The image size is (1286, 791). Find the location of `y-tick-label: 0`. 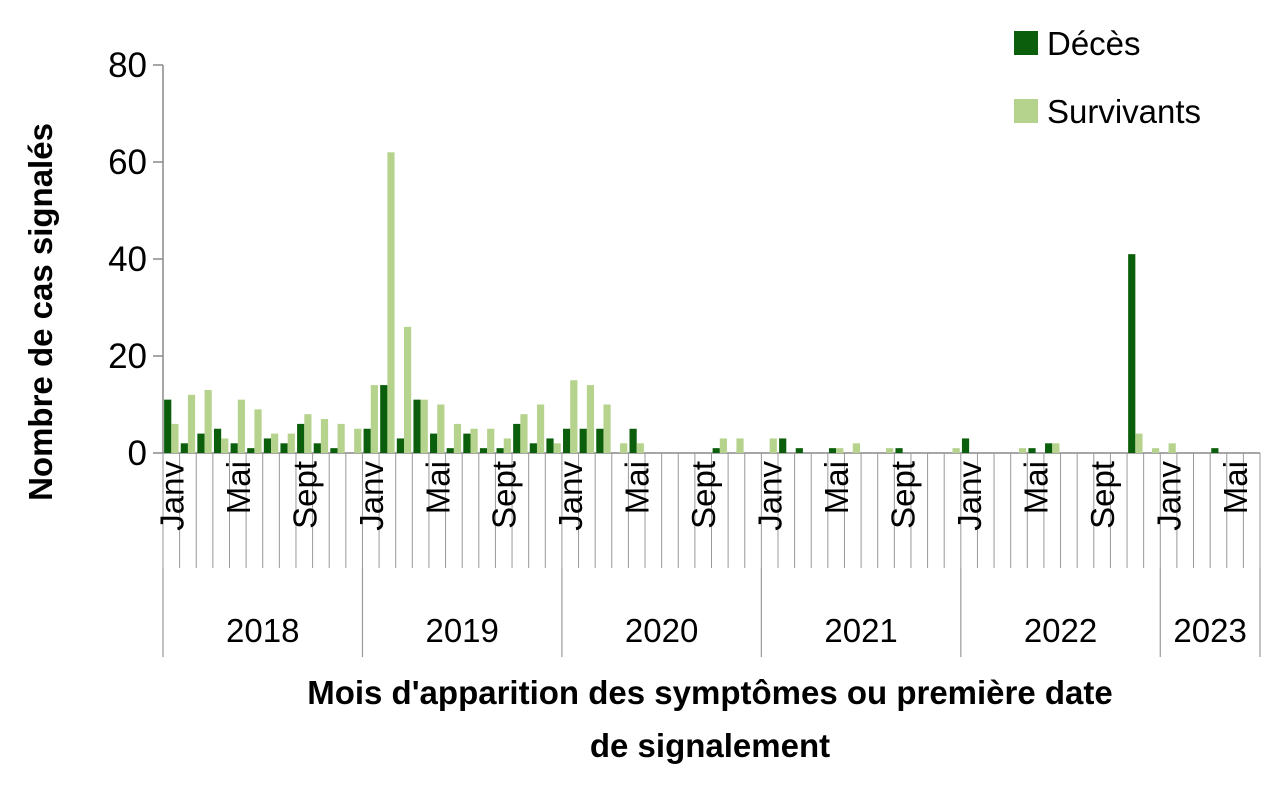

y-tick-label: 0 is located at coordinates (137, 453).